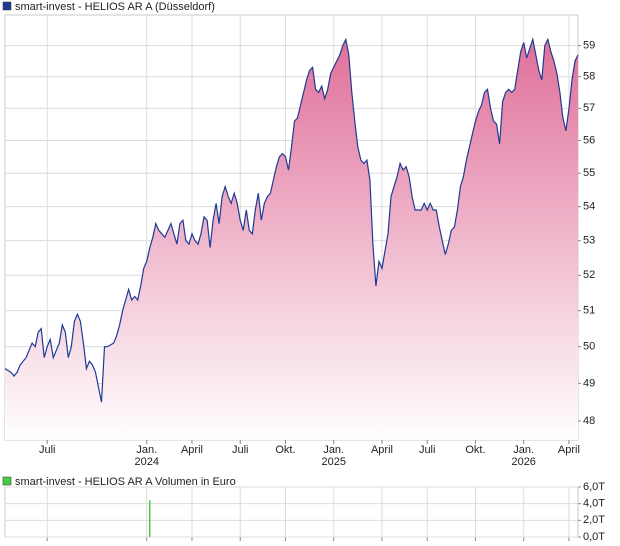 The image size is (620, 546). What do you see at coordinates (146, 456) in the screenshot?
I see `x-tick-label: Jan. 2024` at bounding box center [146, 456].